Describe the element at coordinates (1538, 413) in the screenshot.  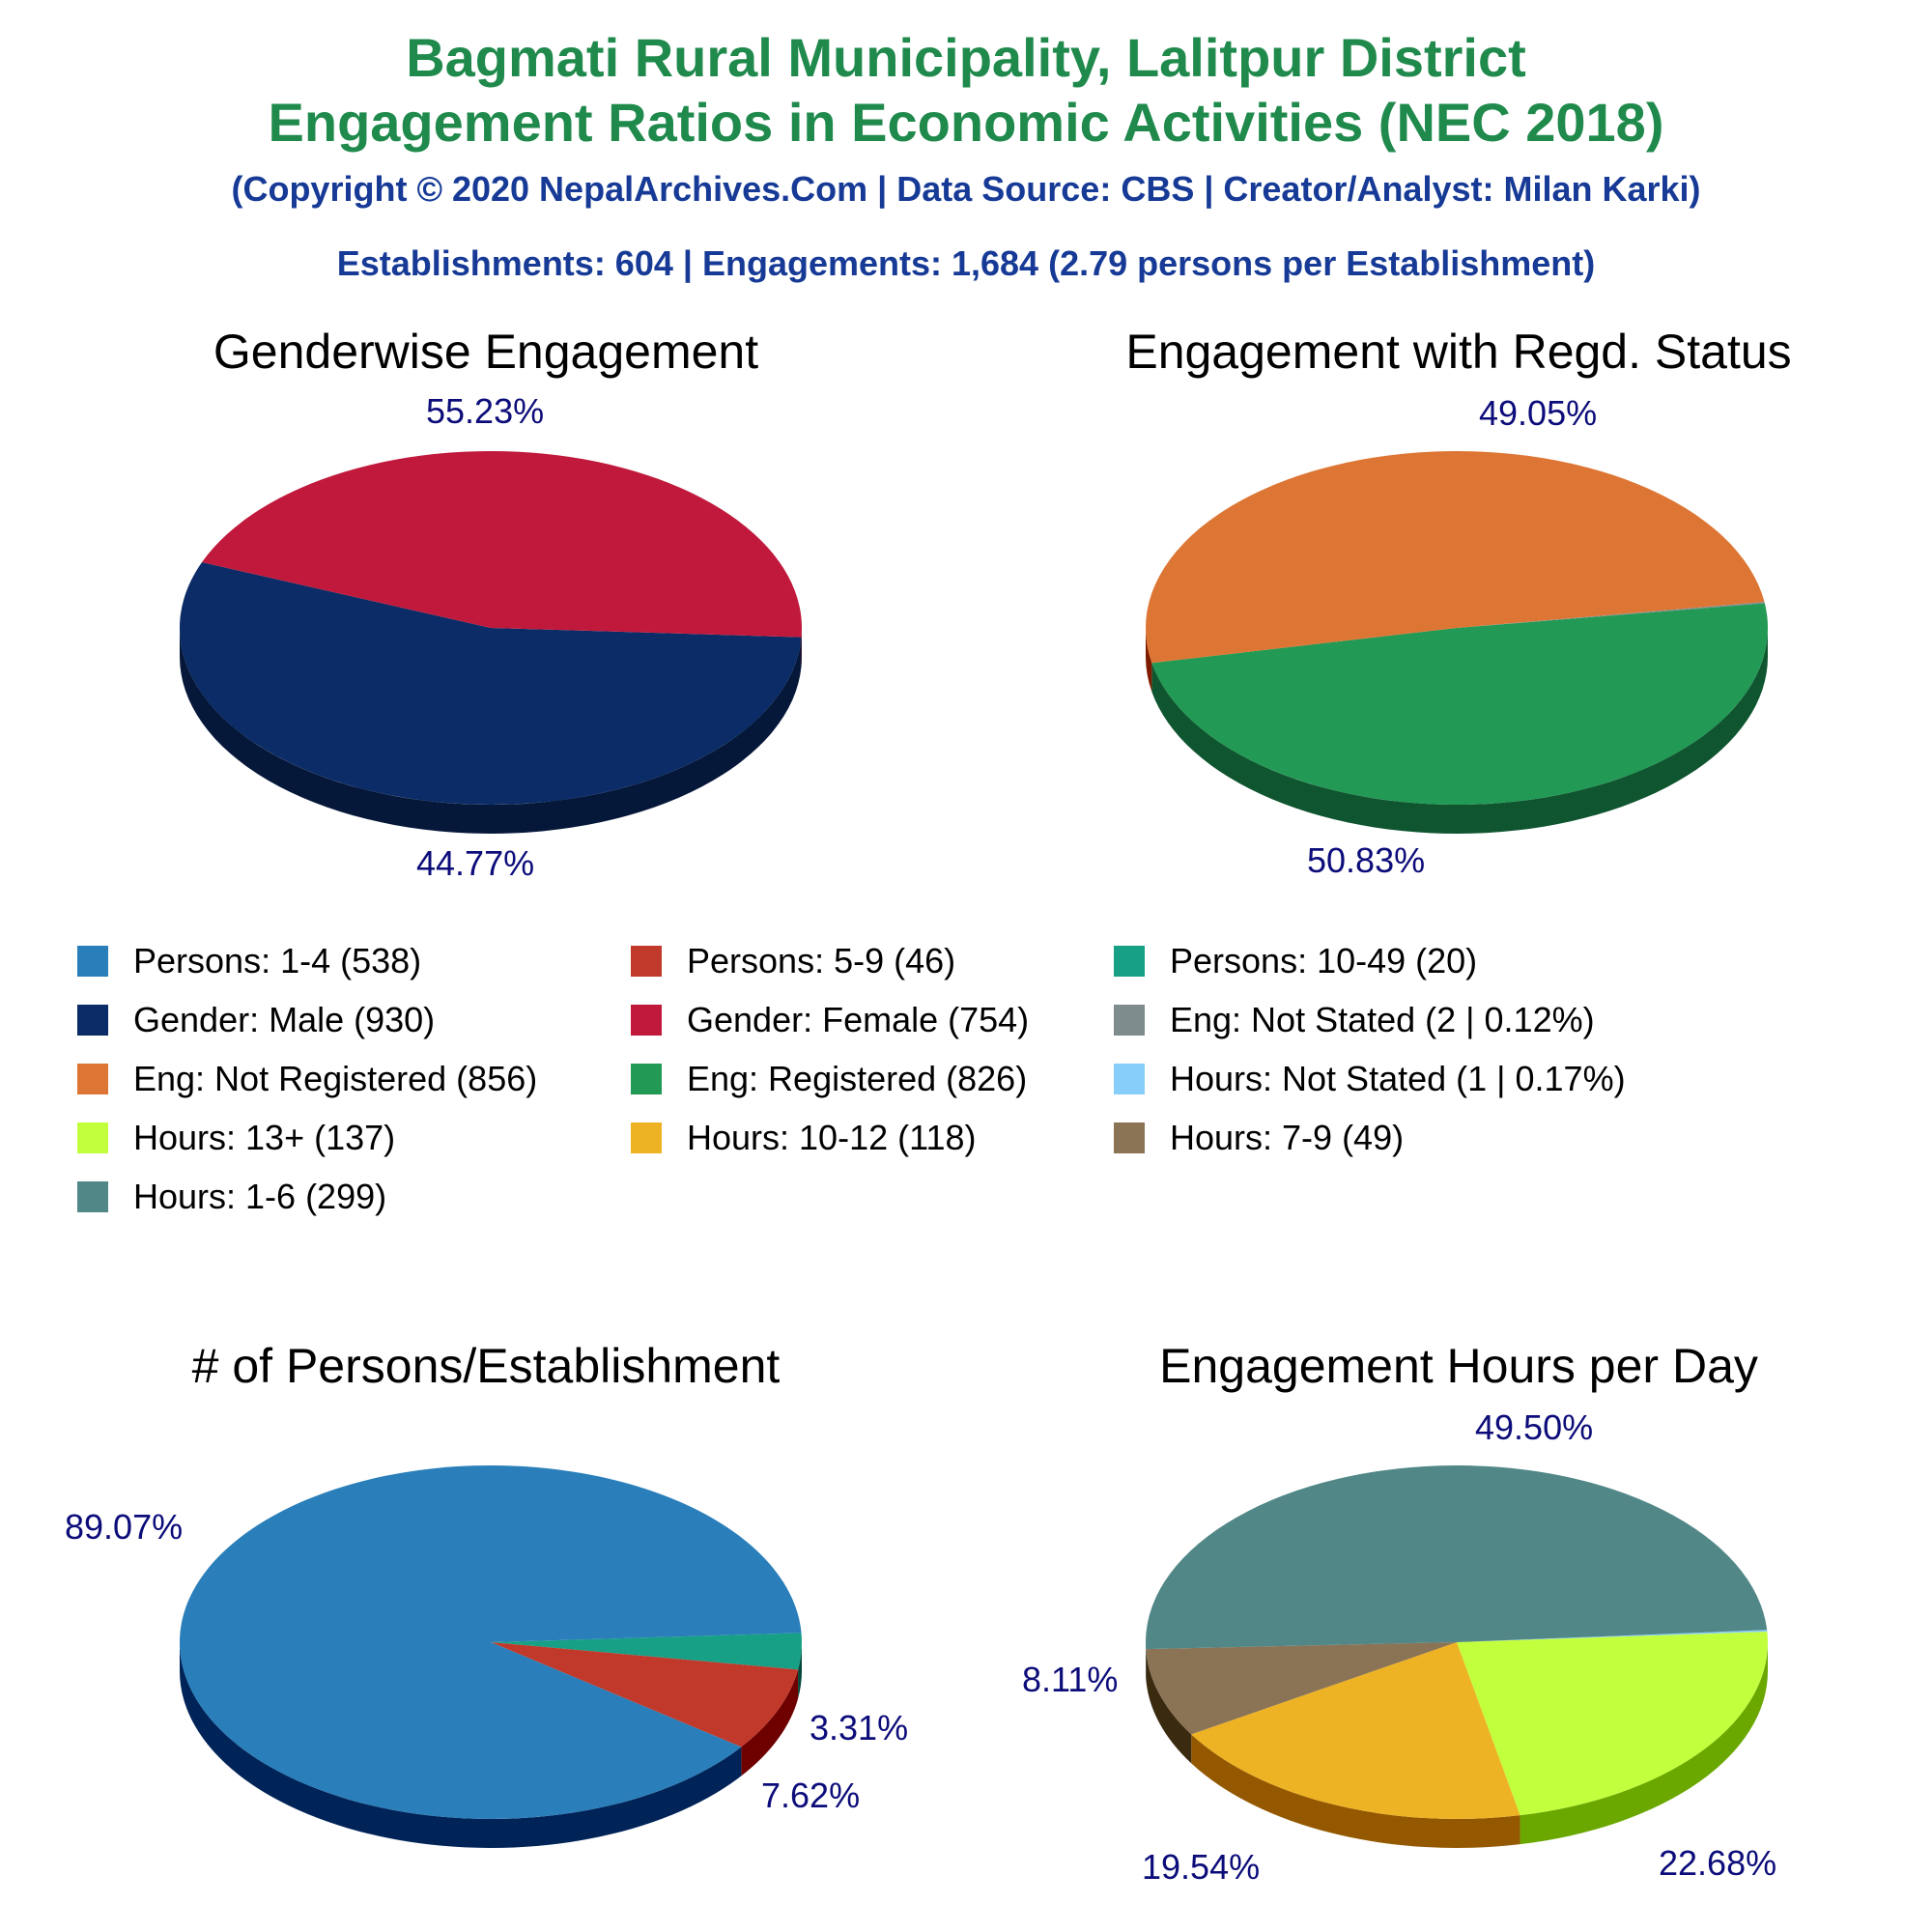
I see `pct-label-registered: 49.05%` at that location.